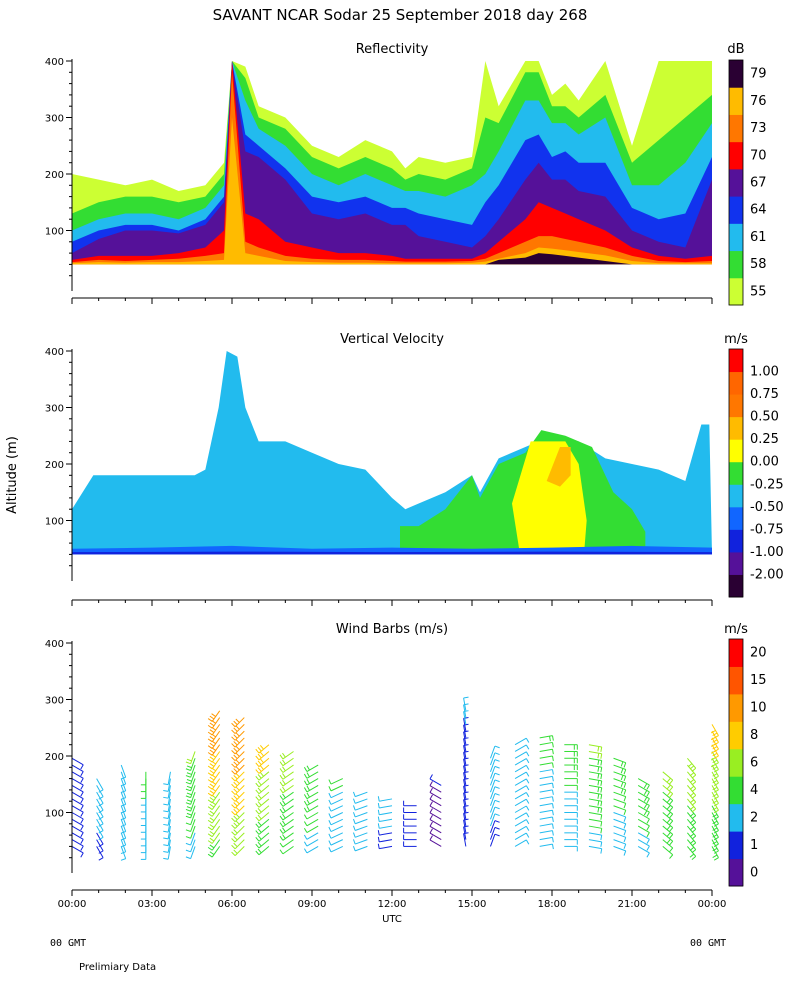 Image resolution: width=800 pixels, height=1000 pixels. Describe the element at coordinates (54, 757) in the screenshot. I see `y-tick-label: 200` at that location.